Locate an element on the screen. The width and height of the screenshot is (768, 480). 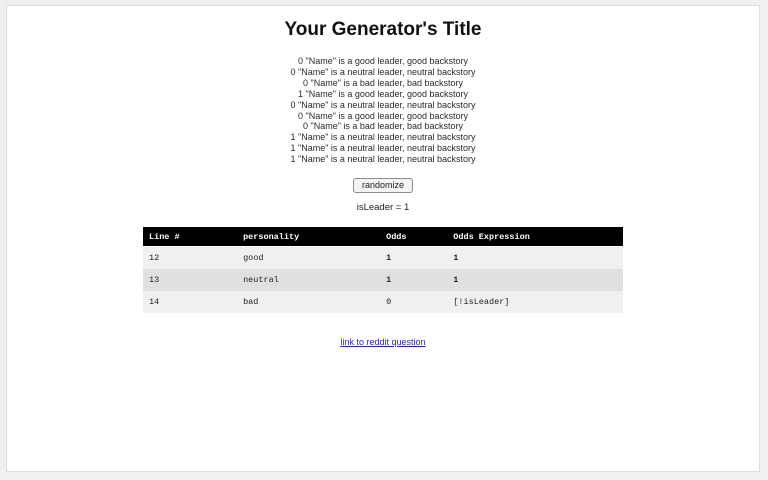
cell-personality: good is located at coordinates (309, 258).